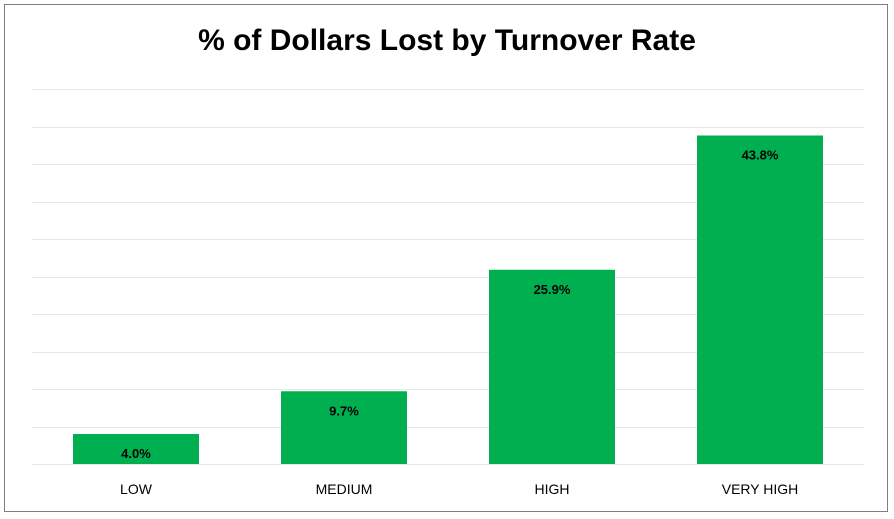 Image resolution: width=894 pixels, height=519 pixels. I want to click on x-tick-label: LOW, so click(136, 489).